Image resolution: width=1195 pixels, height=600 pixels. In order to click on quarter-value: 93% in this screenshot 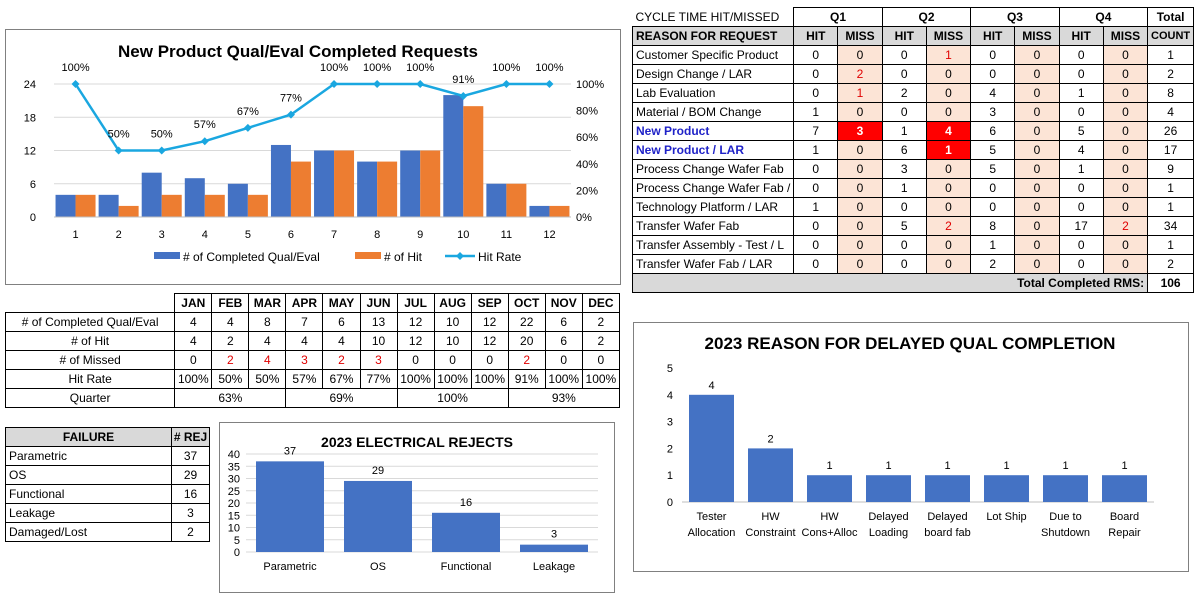, I will do `click(564, 398)`.